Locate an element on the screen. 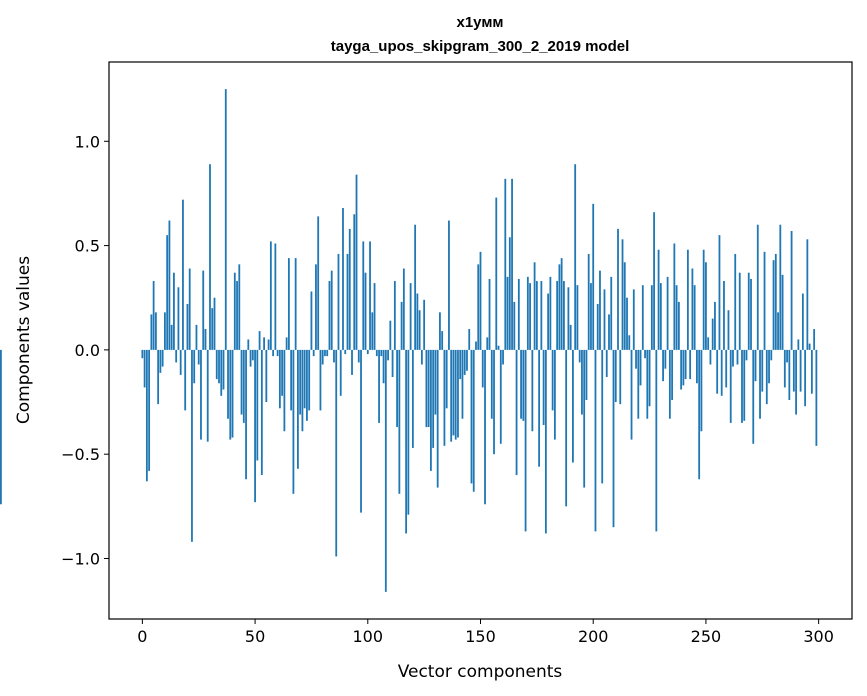 This screenshot has height=696, width=867. x-tick-label: 100 is located at coordinates (368, 636).